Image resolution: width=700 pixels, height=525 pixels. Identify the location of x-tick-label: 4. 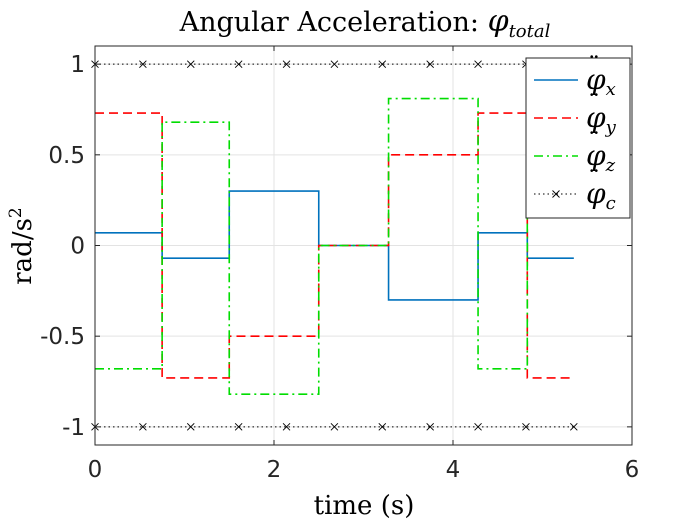
(453, 470).